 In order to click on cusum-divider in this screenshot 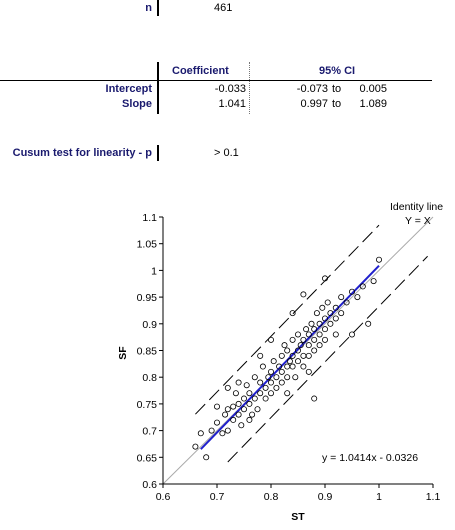, I will do `click(158, 153)`.